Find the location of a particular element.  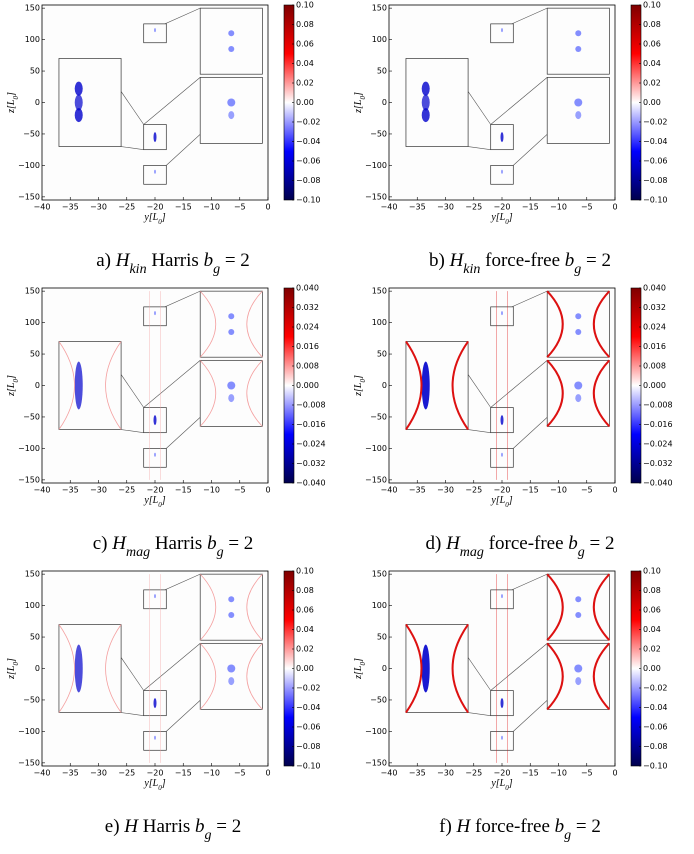

colorbar-tick-label: −0.024 is located at coordinates (311, 444).